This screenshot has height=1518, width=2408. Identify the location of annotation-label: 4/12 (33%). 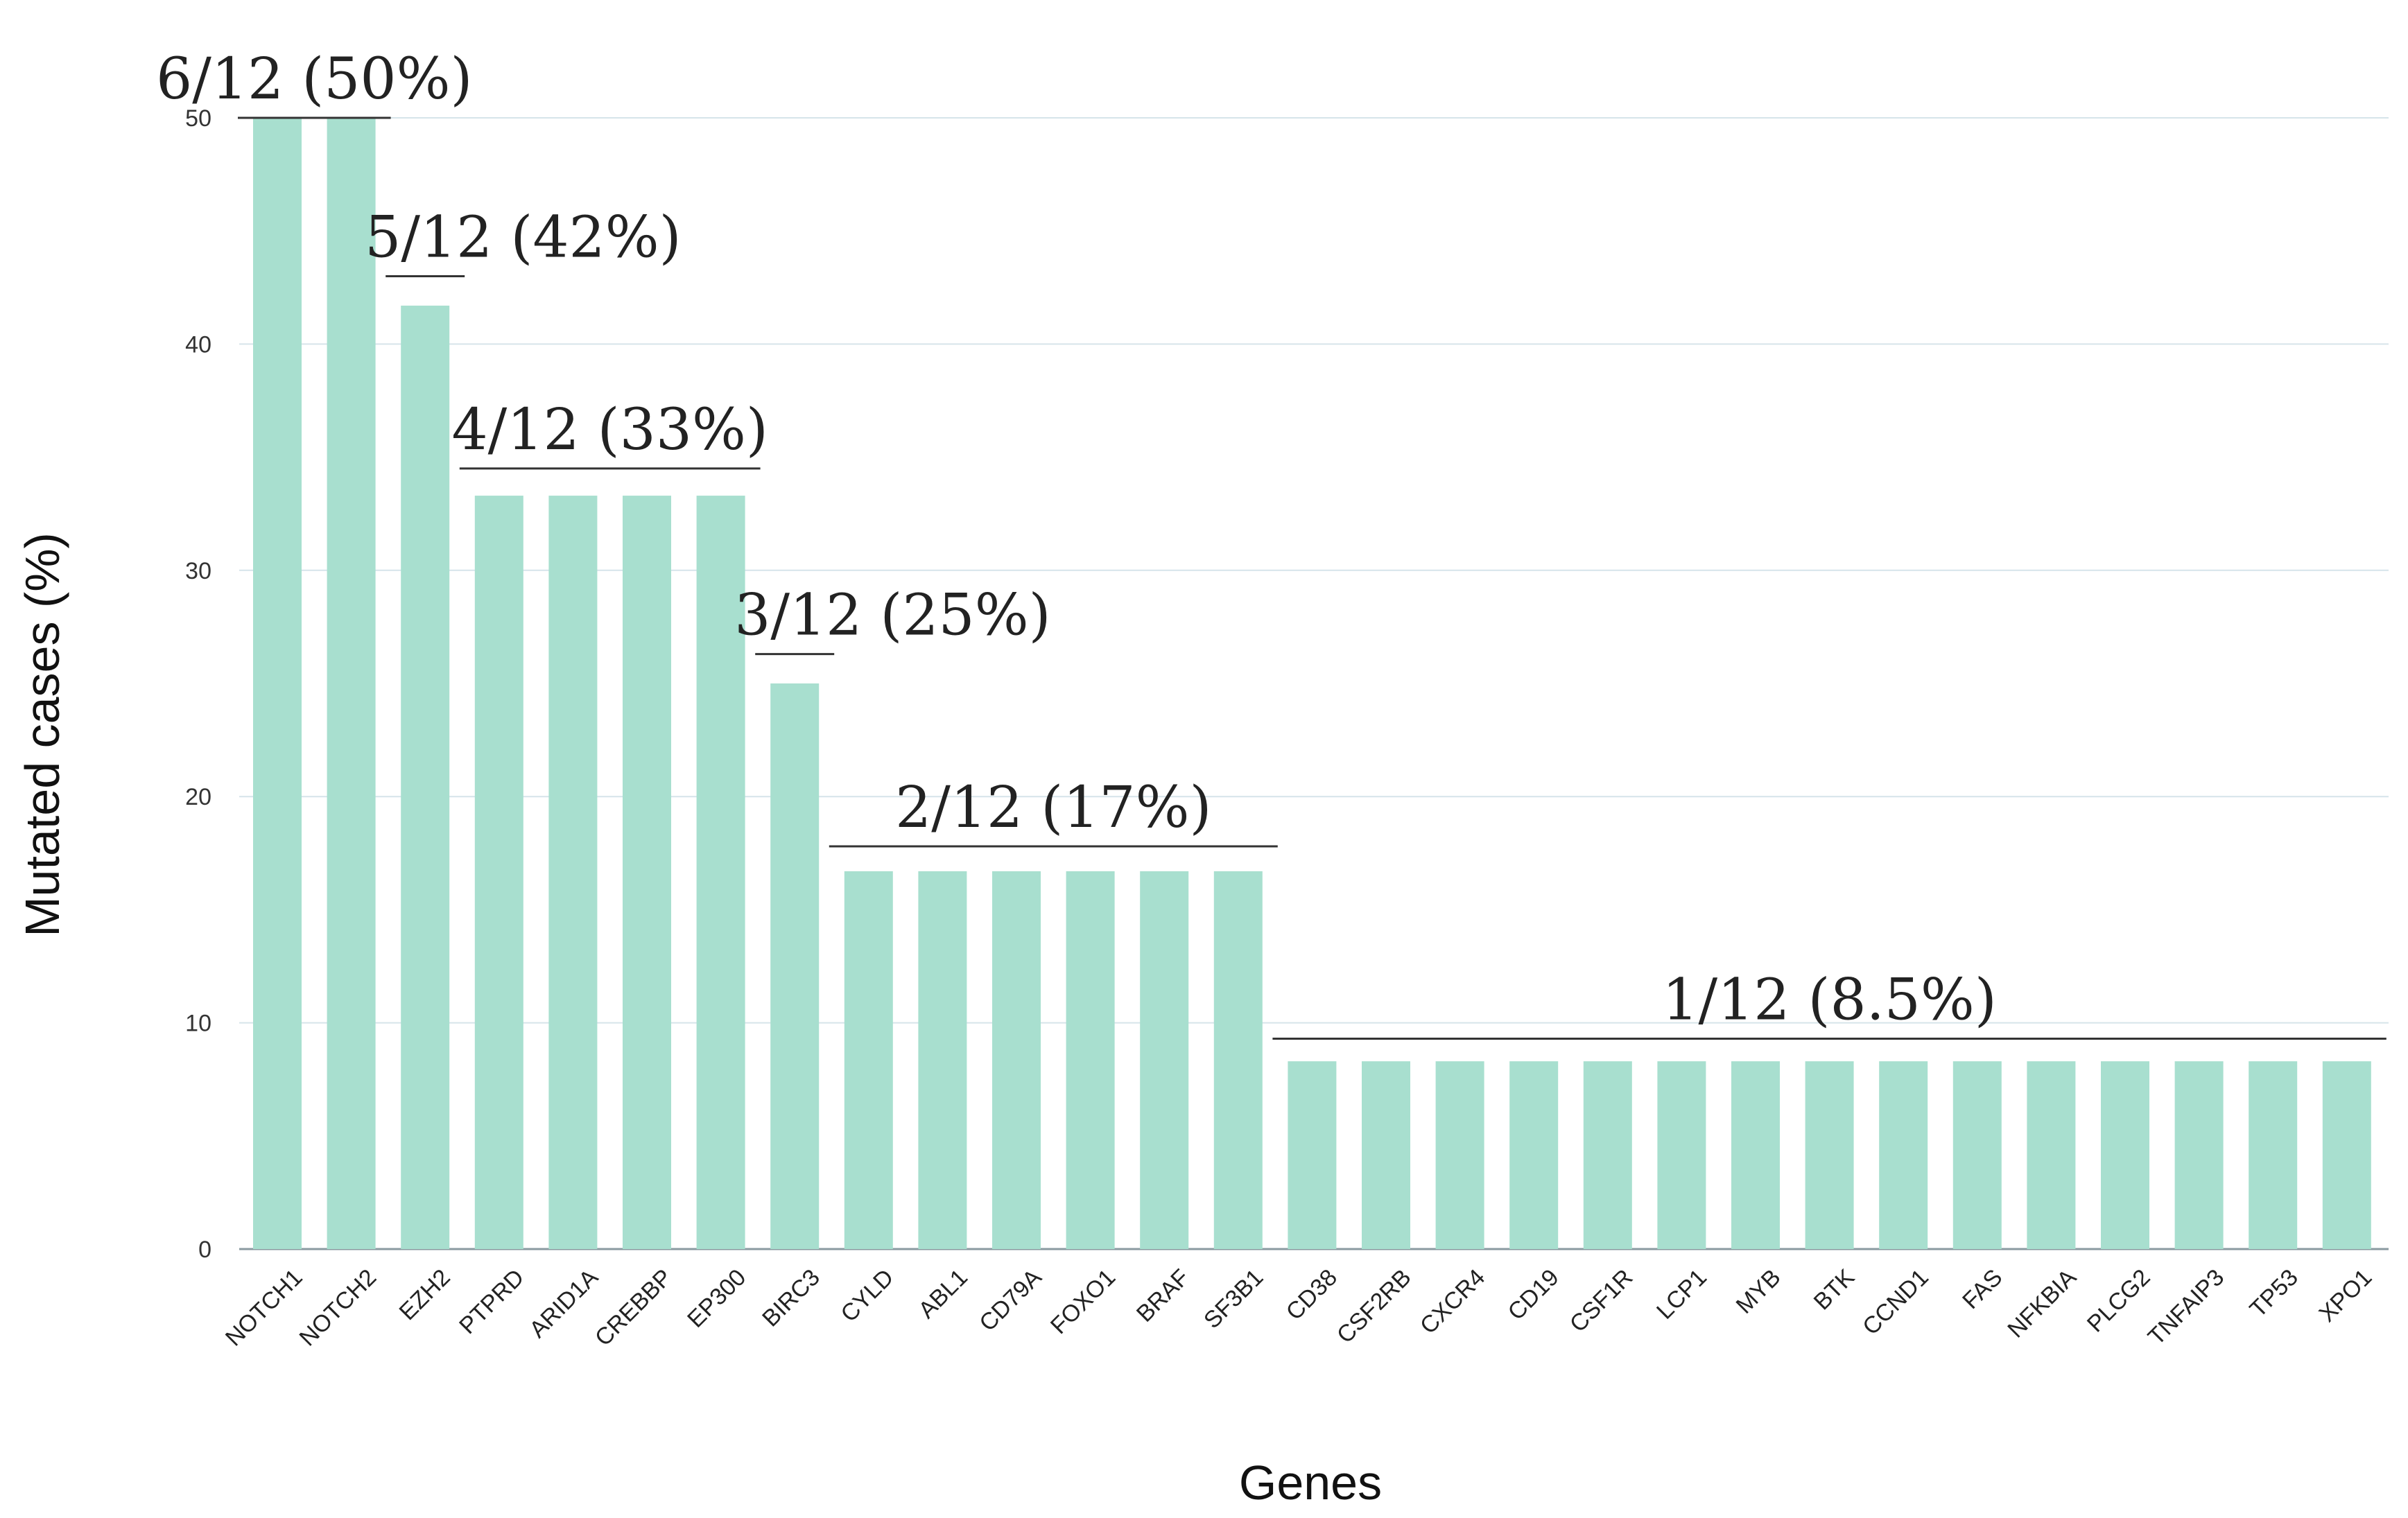
(609, 430).